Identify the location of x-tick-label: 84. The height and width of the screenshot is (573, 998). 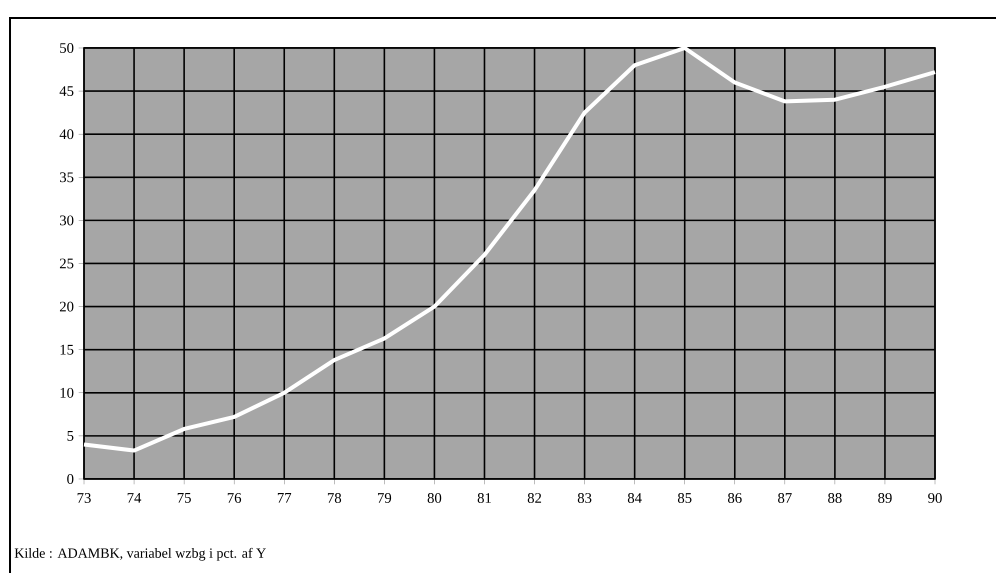
(635, 498).